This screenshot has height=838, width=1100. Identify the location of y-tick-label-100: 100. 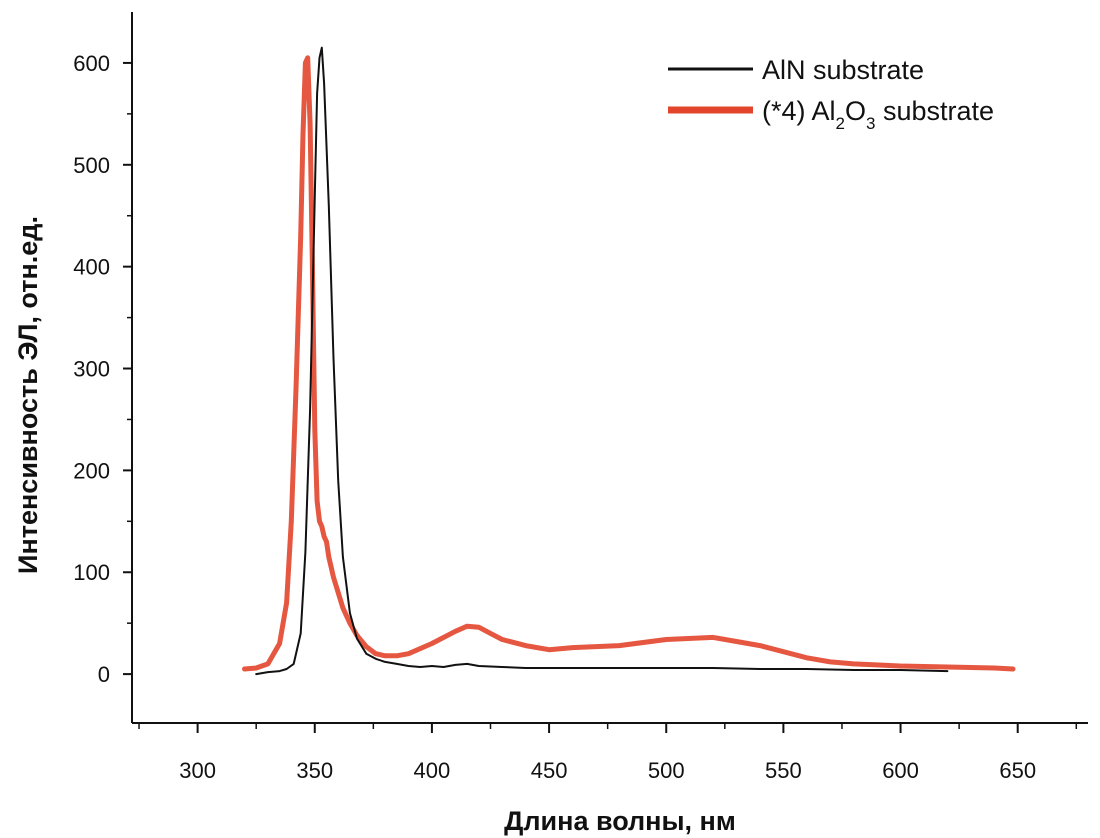
(91, 572).